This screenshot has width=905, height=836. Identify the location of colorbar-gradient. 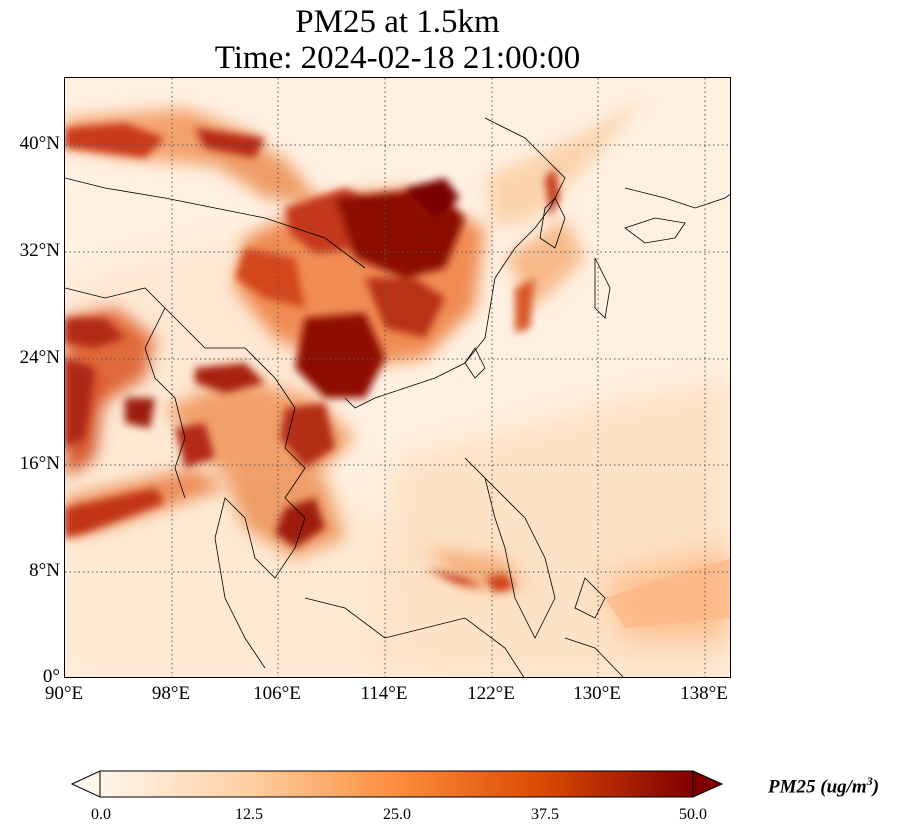
(396, 784).